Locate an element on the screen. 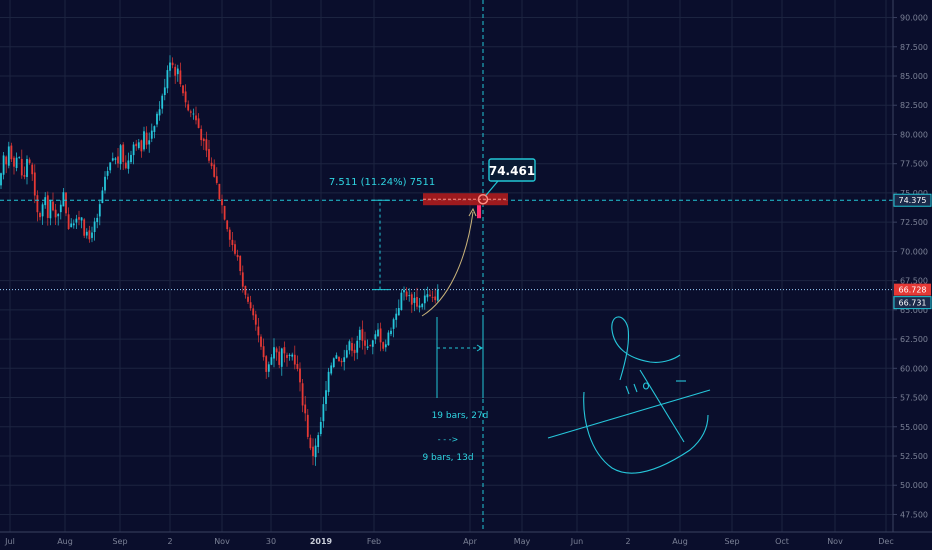 The width and height of the screenshot is (932, 550). time-tick-label: Sep is located at coordinates (119, 541).